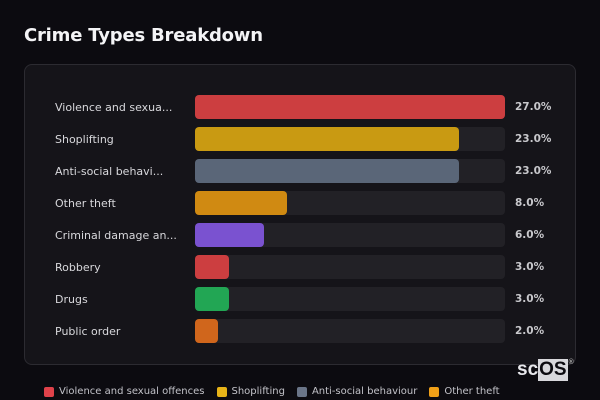 The height and width of the screenshot is (400, 600). What do you see at coordinates (85, 203) in the screenshot?
I see `bar-label: Other theft` at bounding box center [85, 203].